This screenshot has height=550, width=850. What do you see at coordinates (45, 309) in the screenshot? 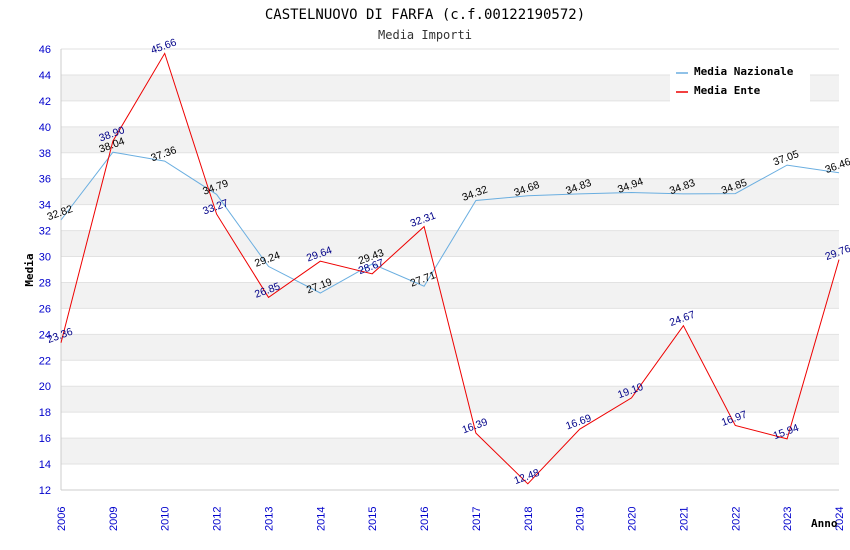
I see `y-tick-label: 26` at bounding box center [45, 309].